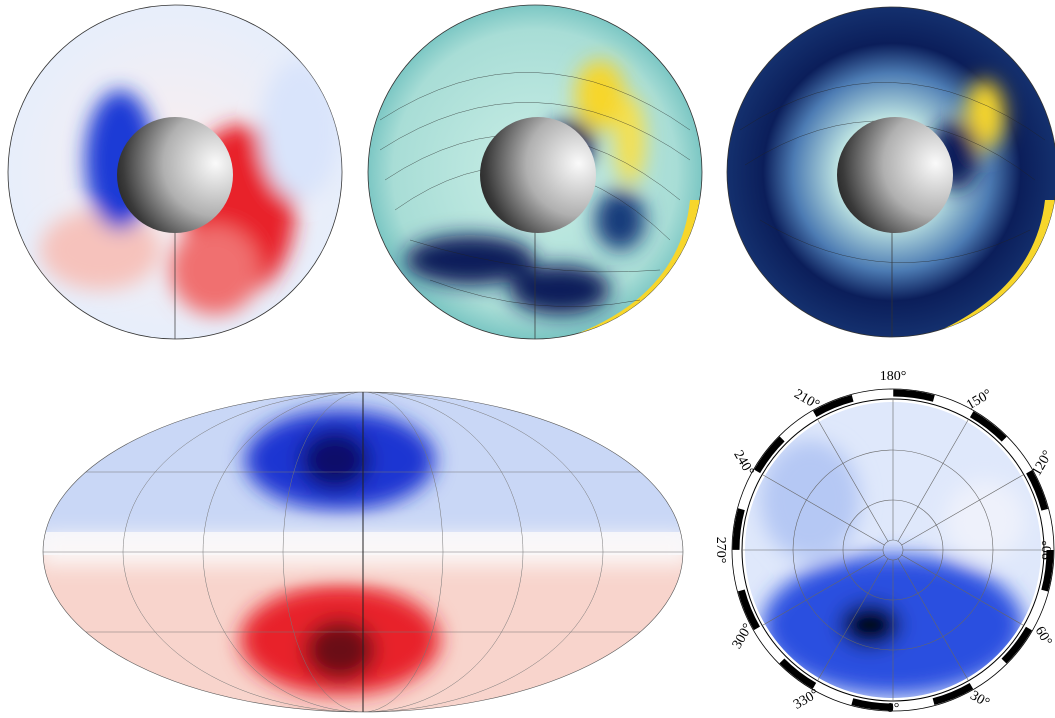 The image size is (1055, 718). I want to click on polar-map, so click(893, 550).